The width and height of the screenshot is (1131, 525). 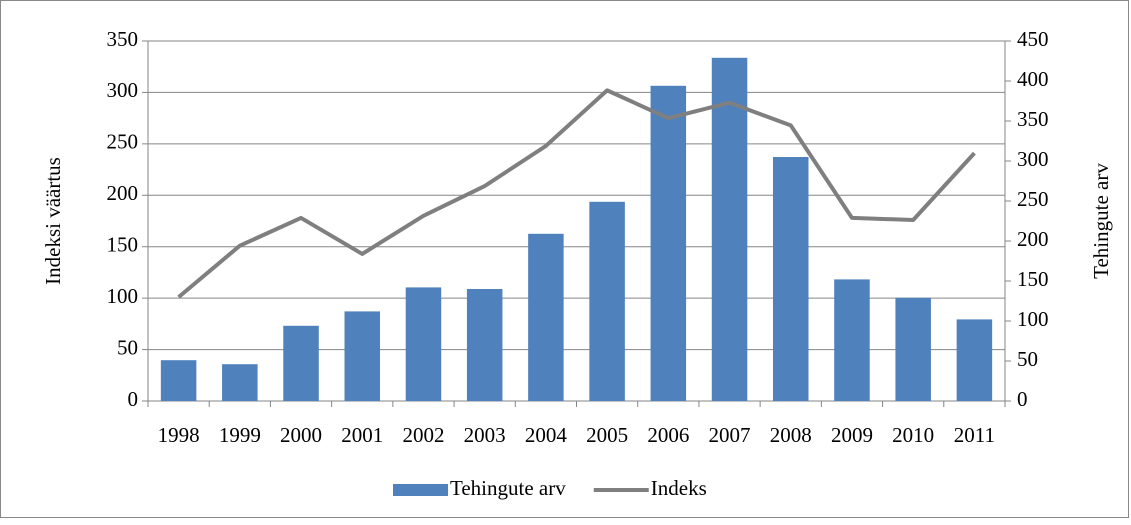 I want to click on y2-tick-label: 250, so click(x=1033, y=199).